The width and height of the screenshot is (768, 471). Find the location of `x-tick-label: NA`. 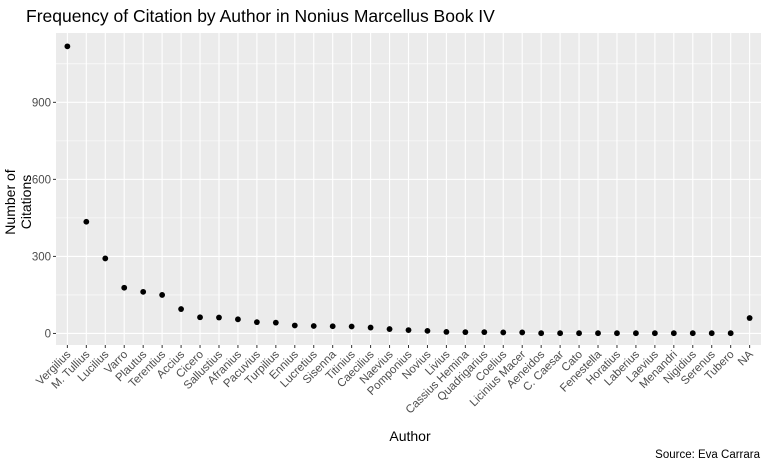

x-tick-label: NA is located at coordinates (746, 358).